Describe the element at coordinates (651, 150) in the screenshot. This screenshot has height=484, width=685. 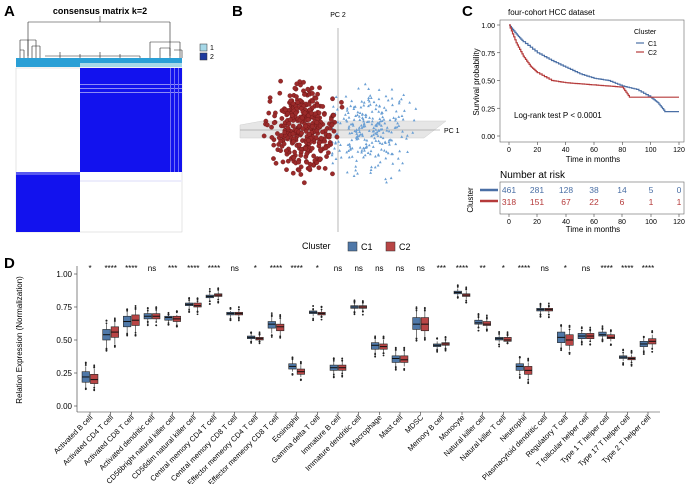
I see `km-xtick-label: 100` at that location.